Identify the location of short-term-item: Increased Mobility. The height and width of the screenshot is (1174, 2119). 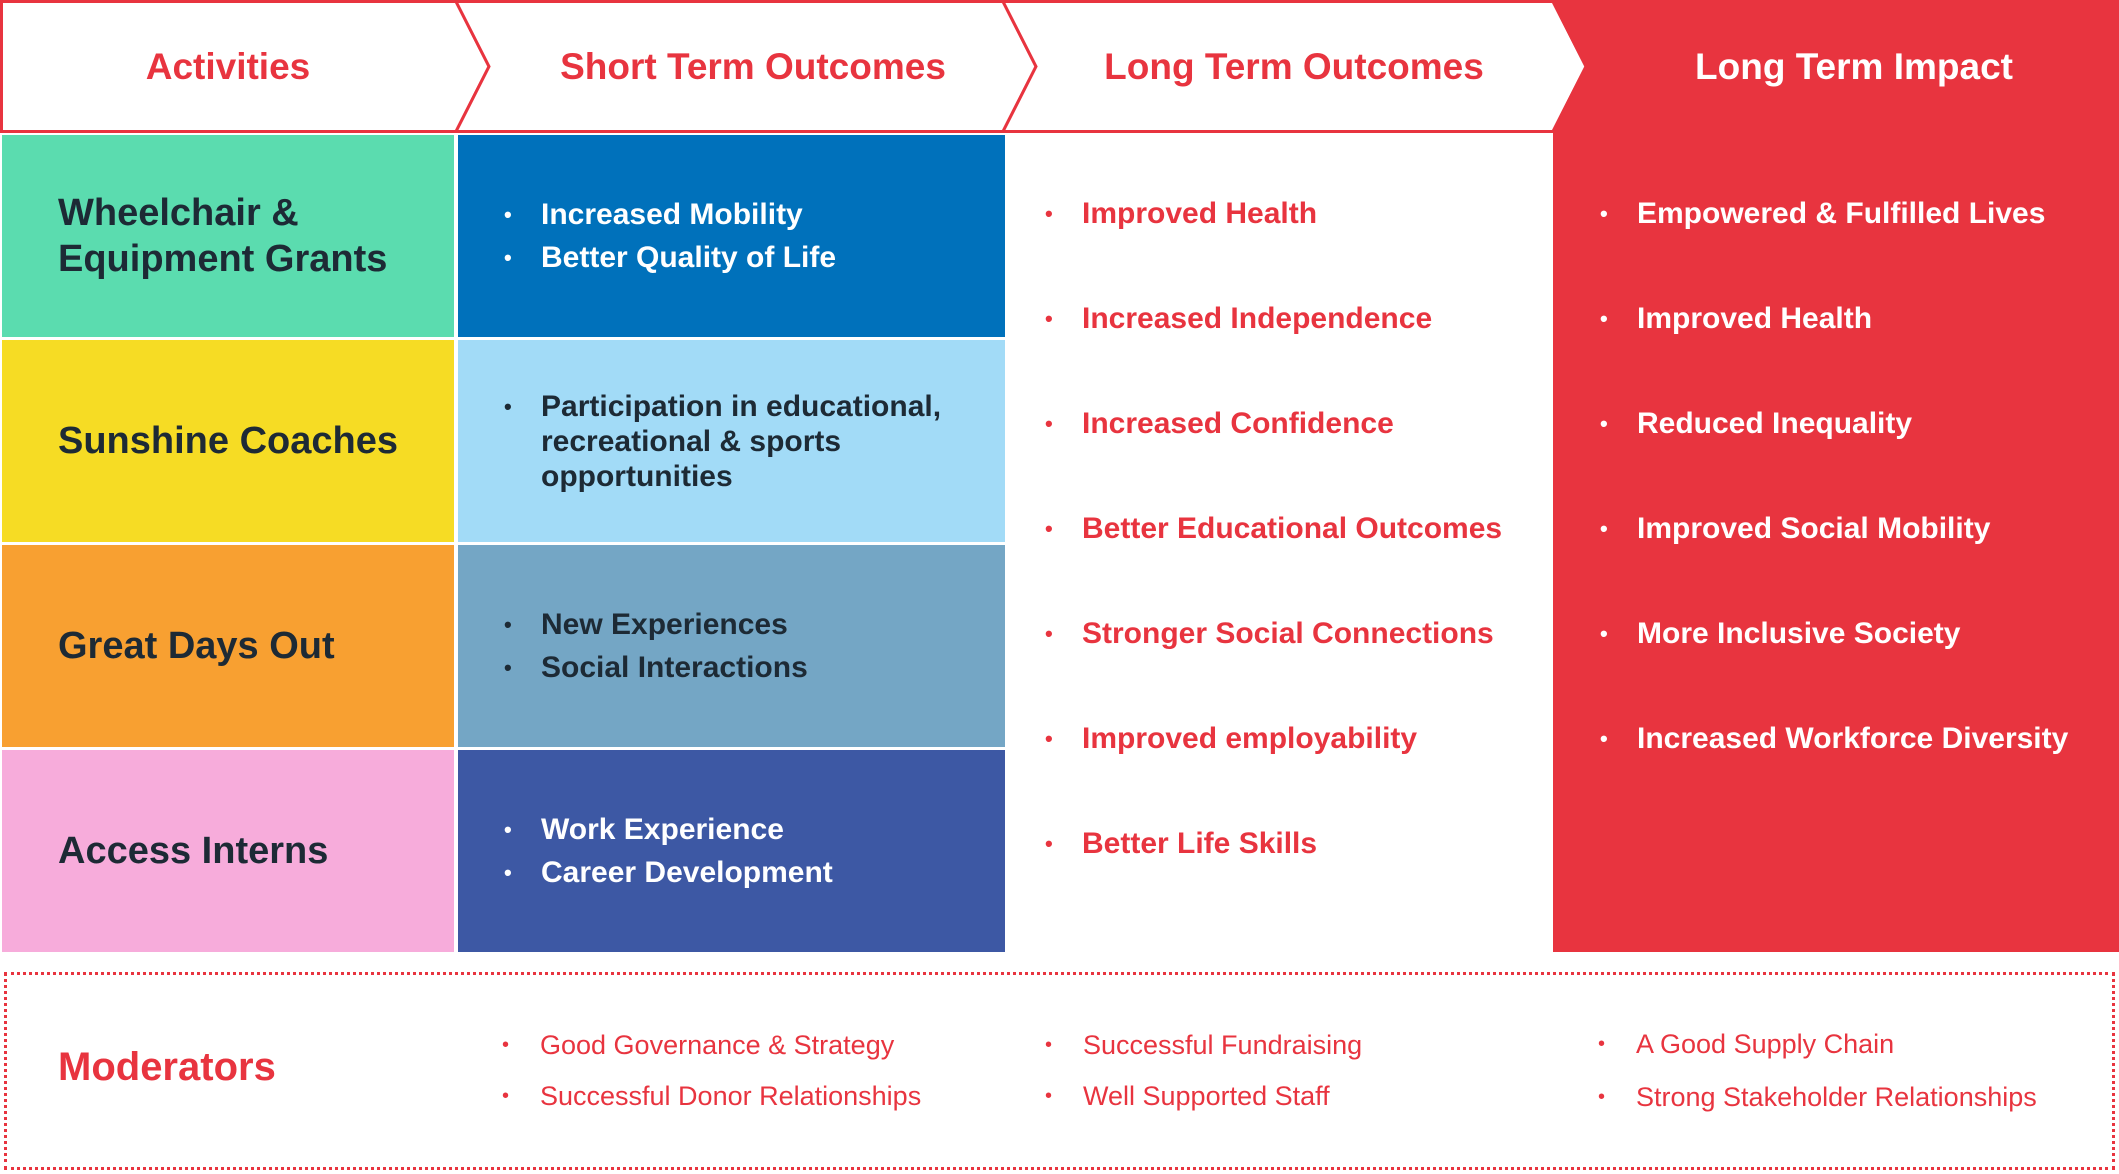
(754, 214).